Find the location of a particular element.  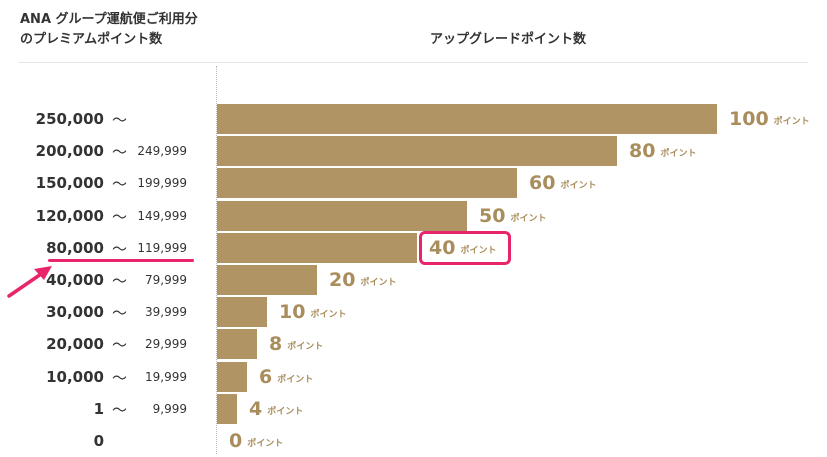

value-label: 8 ポイント is located at coordinates (296, 344).